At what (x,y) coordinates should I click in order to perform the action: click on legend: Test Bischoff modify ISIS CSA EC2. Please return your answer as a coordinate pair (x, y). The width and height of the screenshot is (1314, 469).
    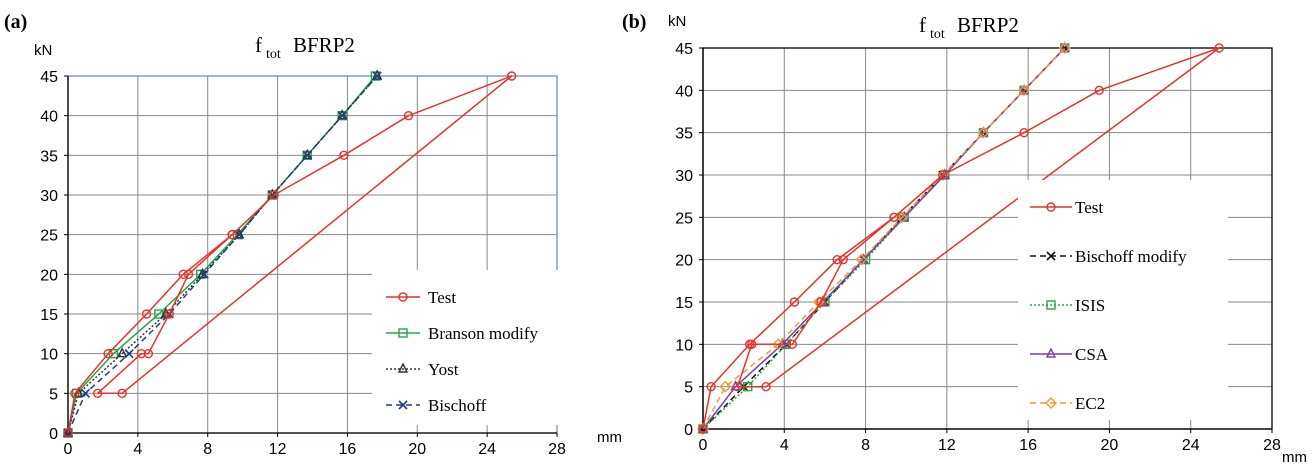
    Looking at the image, I should click on (1123, 300).